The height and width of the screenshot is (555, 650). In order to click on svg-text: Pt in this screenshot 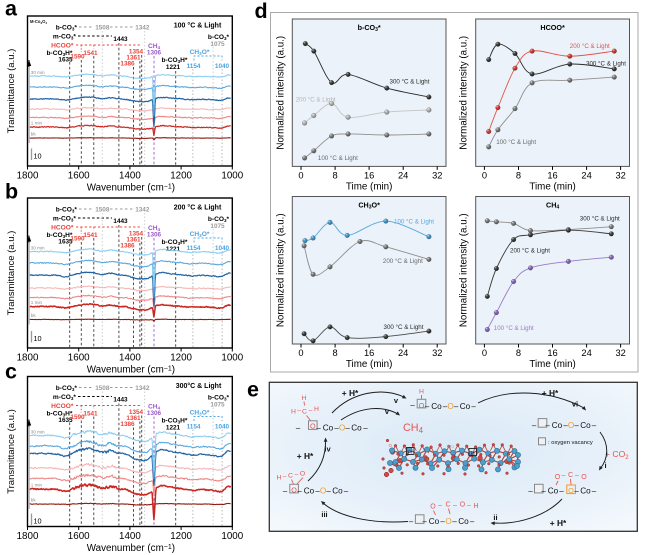, I will do `click(410, 452)`.